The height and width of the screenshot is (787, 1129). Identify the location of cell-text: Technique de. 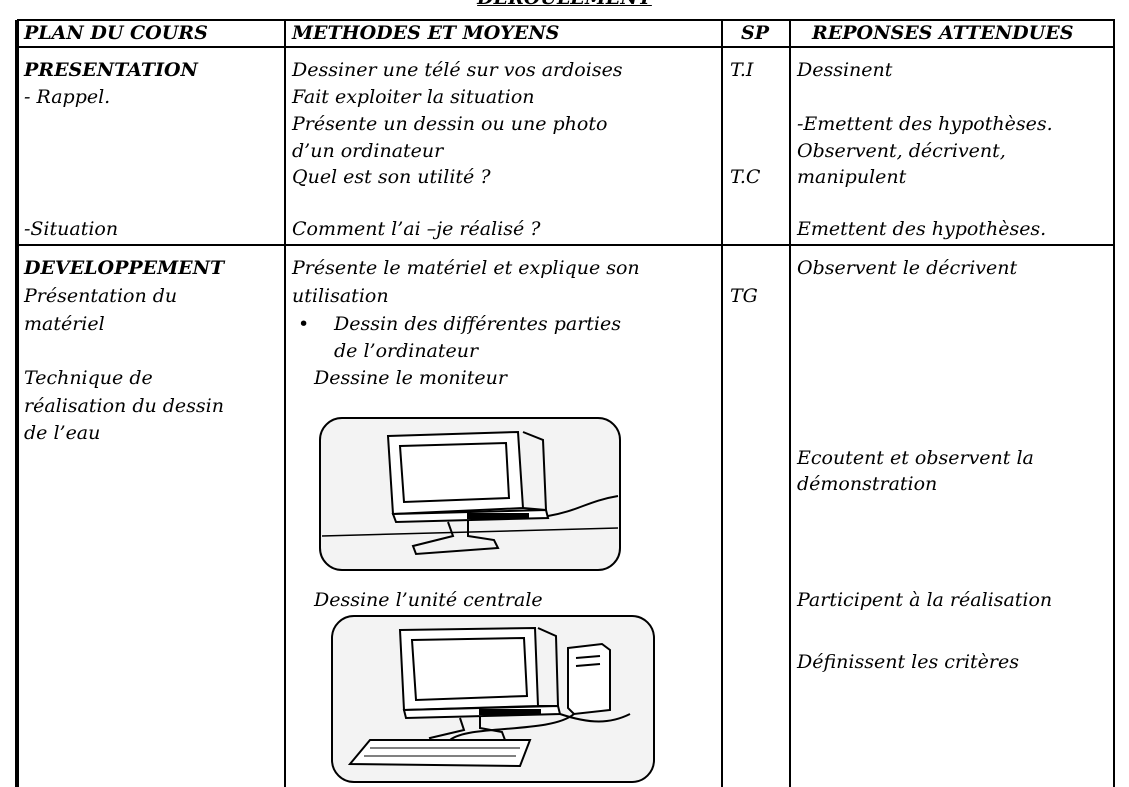
(88, 378).